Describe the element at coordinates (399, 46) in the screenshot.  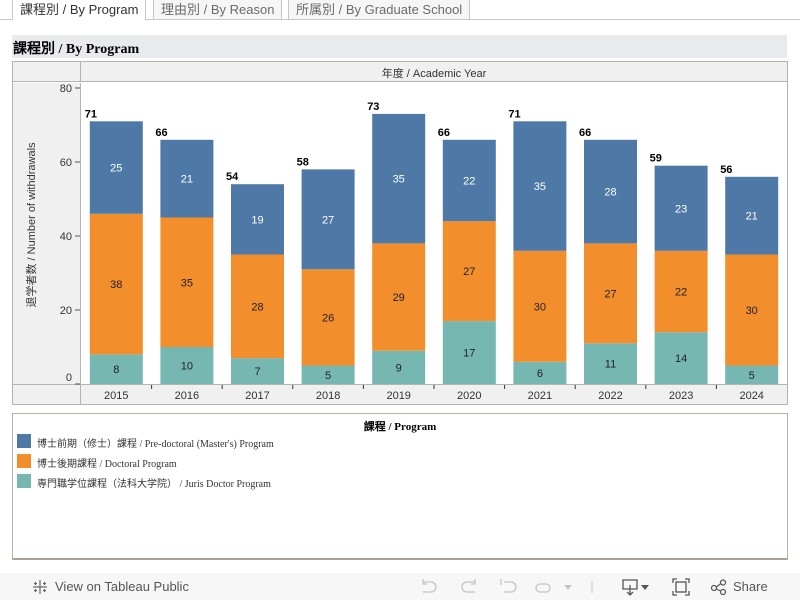
I see `title-bar: 課程別 / By Program` at that location.